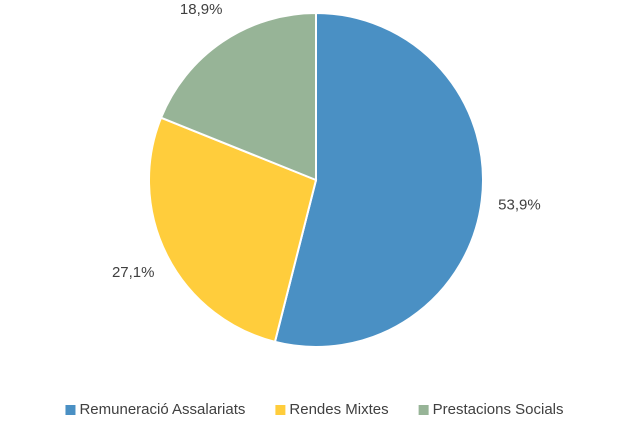 This screenshot has width=629, height=421. Describe the element at coordinates (133, 272) in the screenshot. I see `data-label: 27,1%` at that location.